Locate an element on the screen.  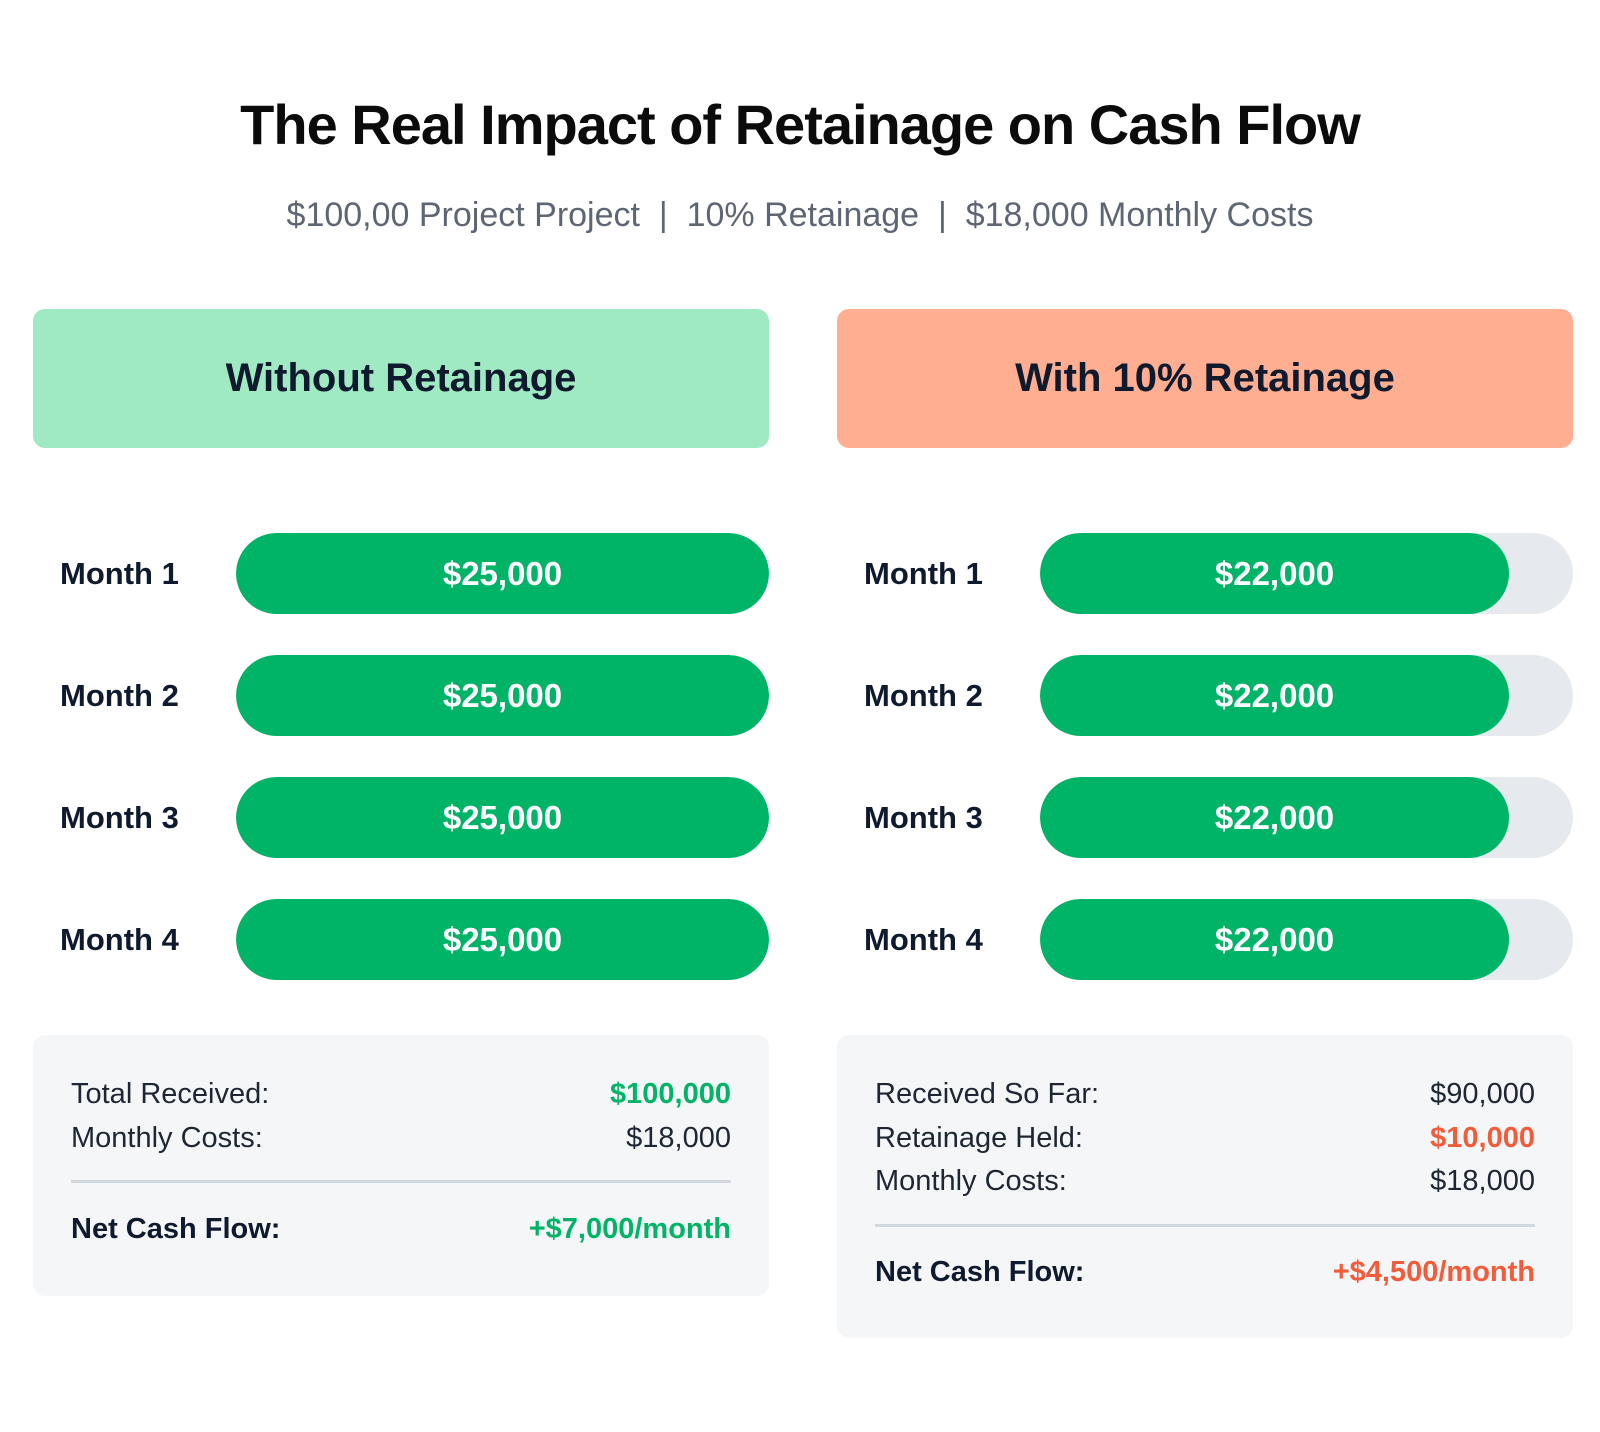
summary-total: Net Cash Flow: +$7,000/month is located at coordinates (401, 1229).